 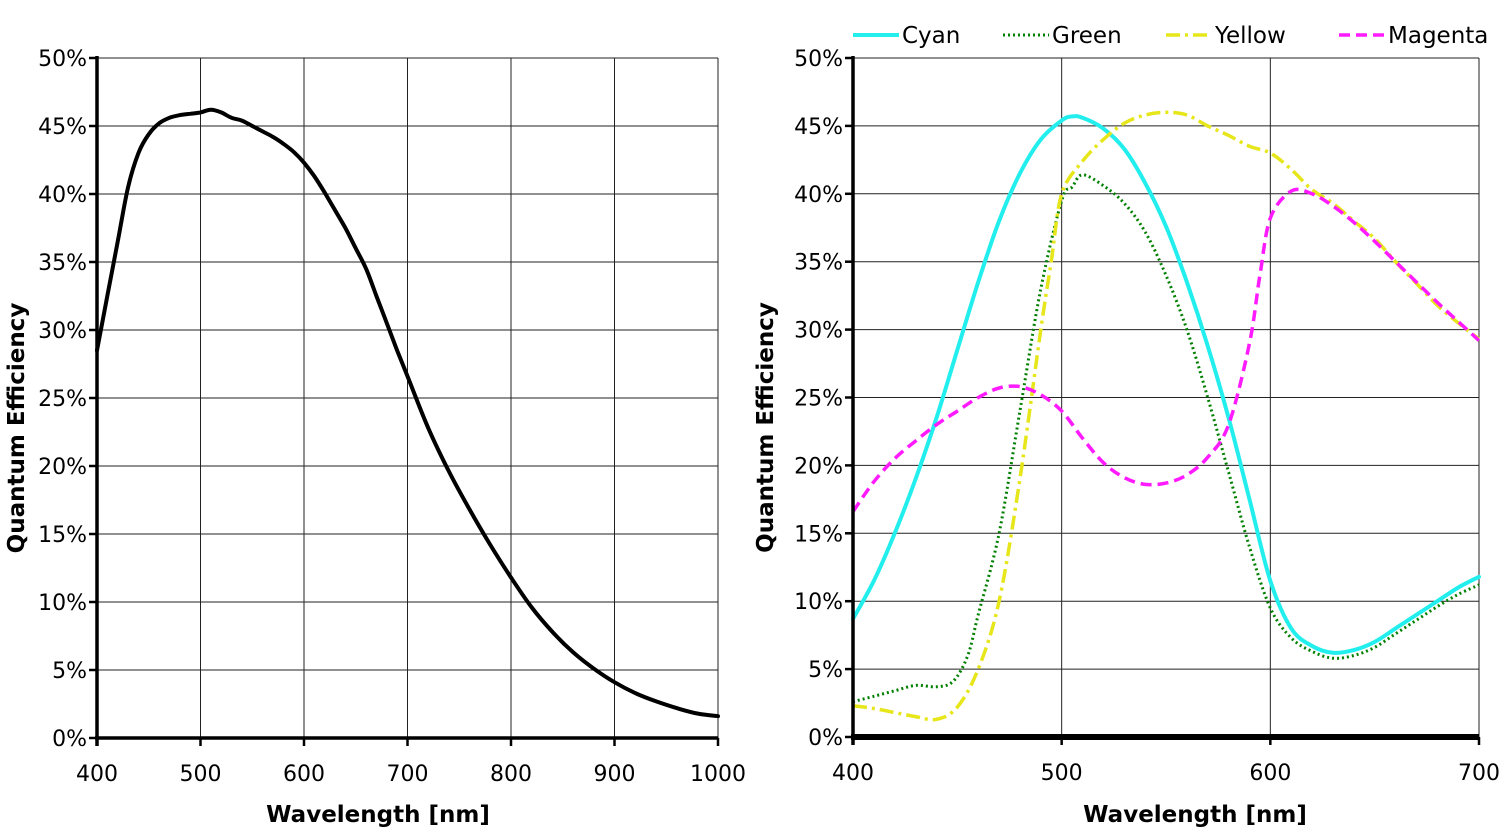 What do you see at coordinates (818, 399) in the screenshot?
I see `right-y-tick-label: 25%` at bounding box center [818, 399].